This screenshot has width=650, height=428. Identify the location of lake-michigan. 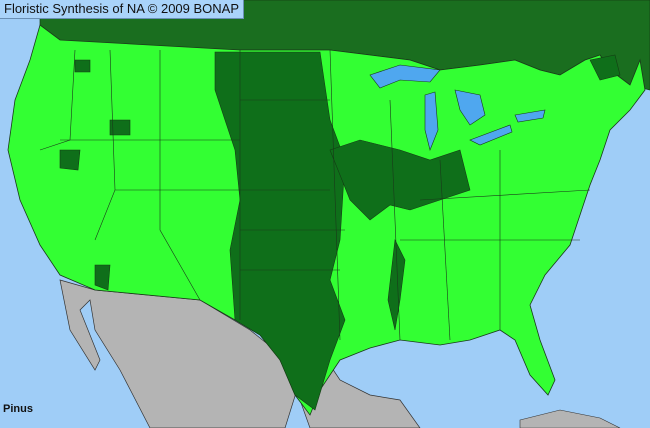
(431, 121).